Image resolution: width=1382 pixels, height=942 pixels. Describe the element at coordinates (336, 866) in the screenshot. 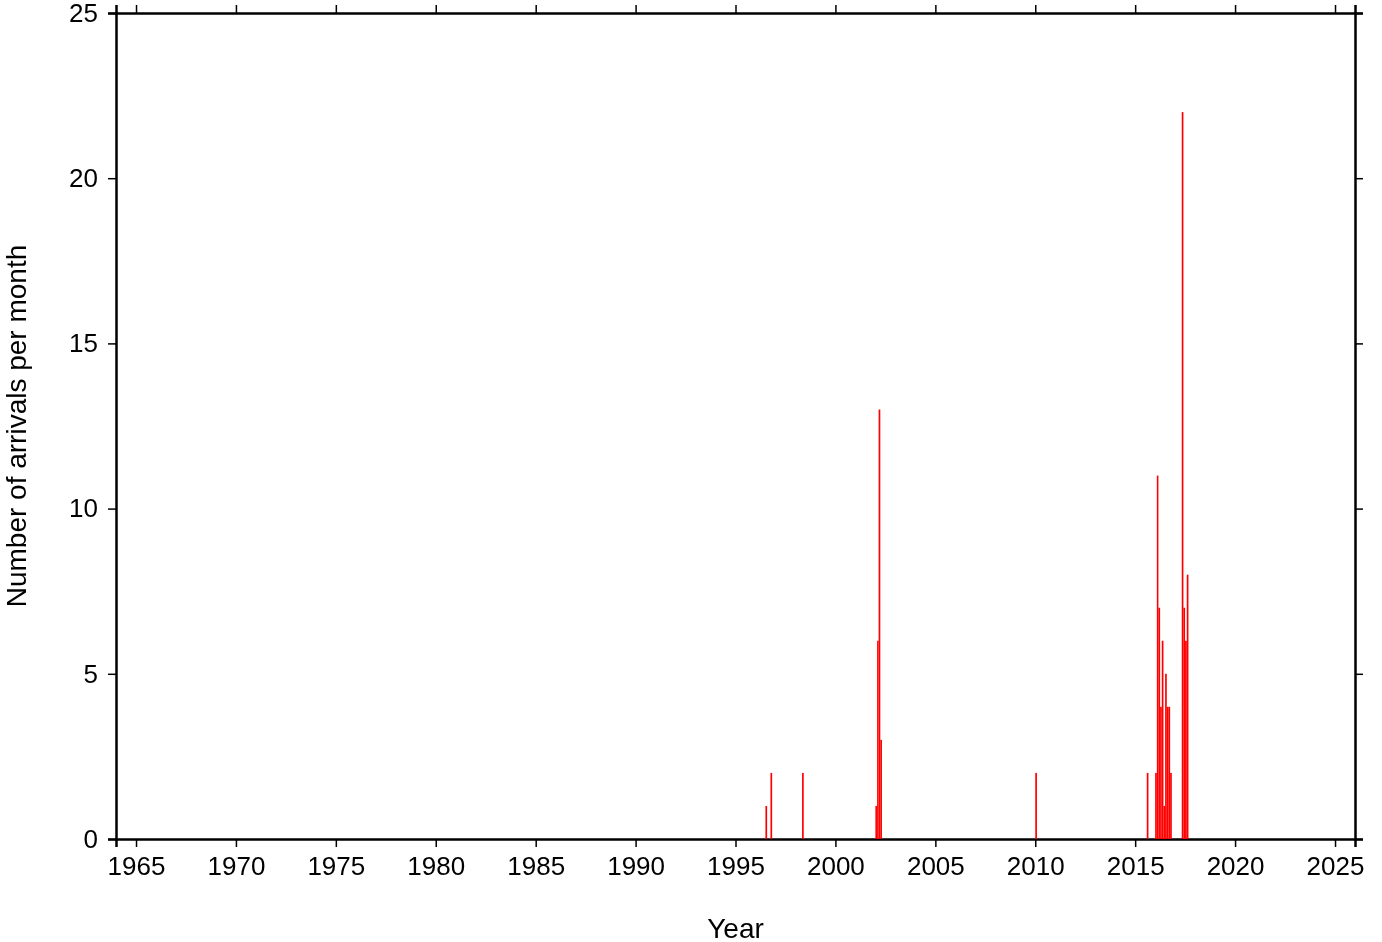

I see `x-tick-label: 1975` at that location.